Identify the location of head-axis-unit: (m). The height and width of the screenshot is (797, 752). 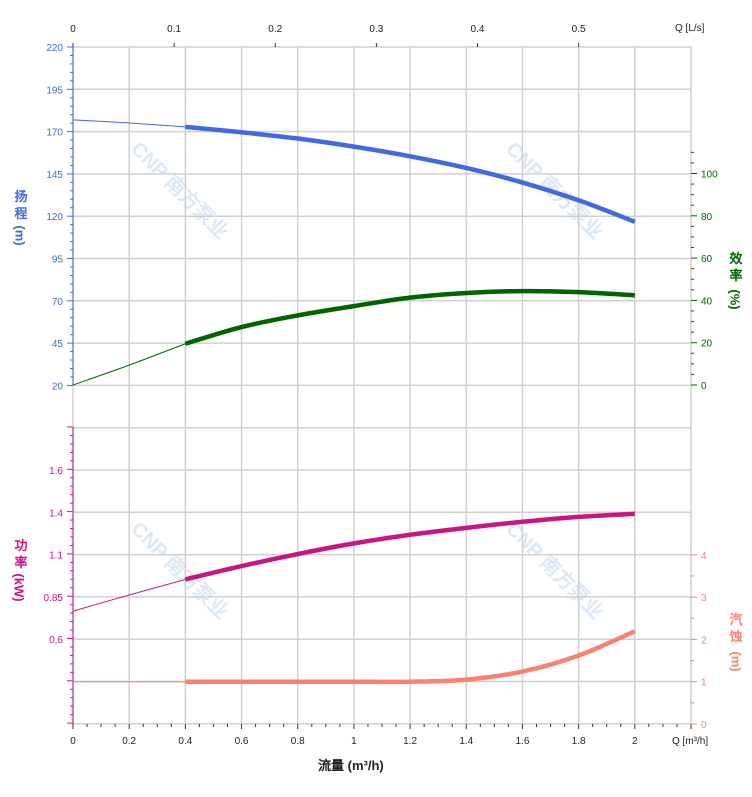
(20, 235).